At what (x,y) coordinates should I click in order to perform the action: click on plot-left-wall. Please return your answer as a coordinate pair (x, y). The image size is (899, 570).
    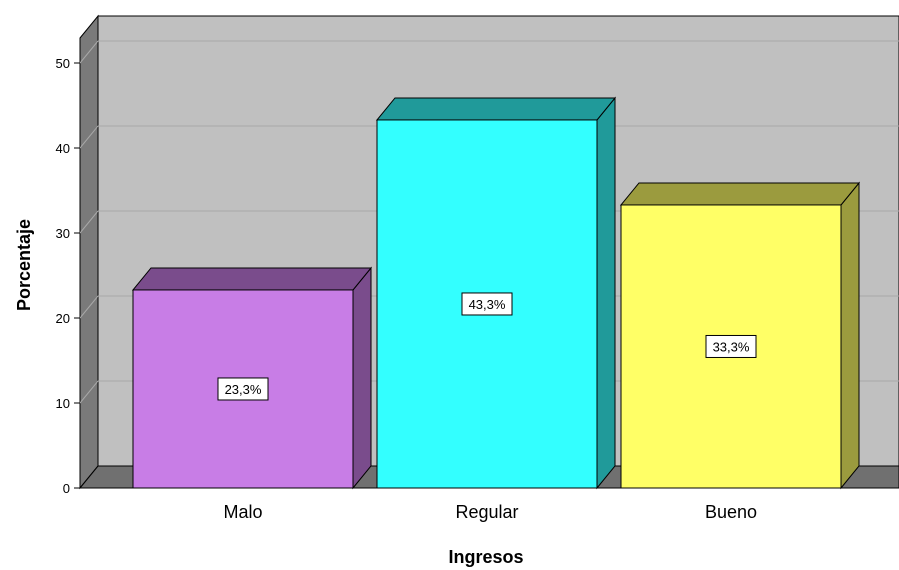
    Looking at the image, I should click on (89, 252).